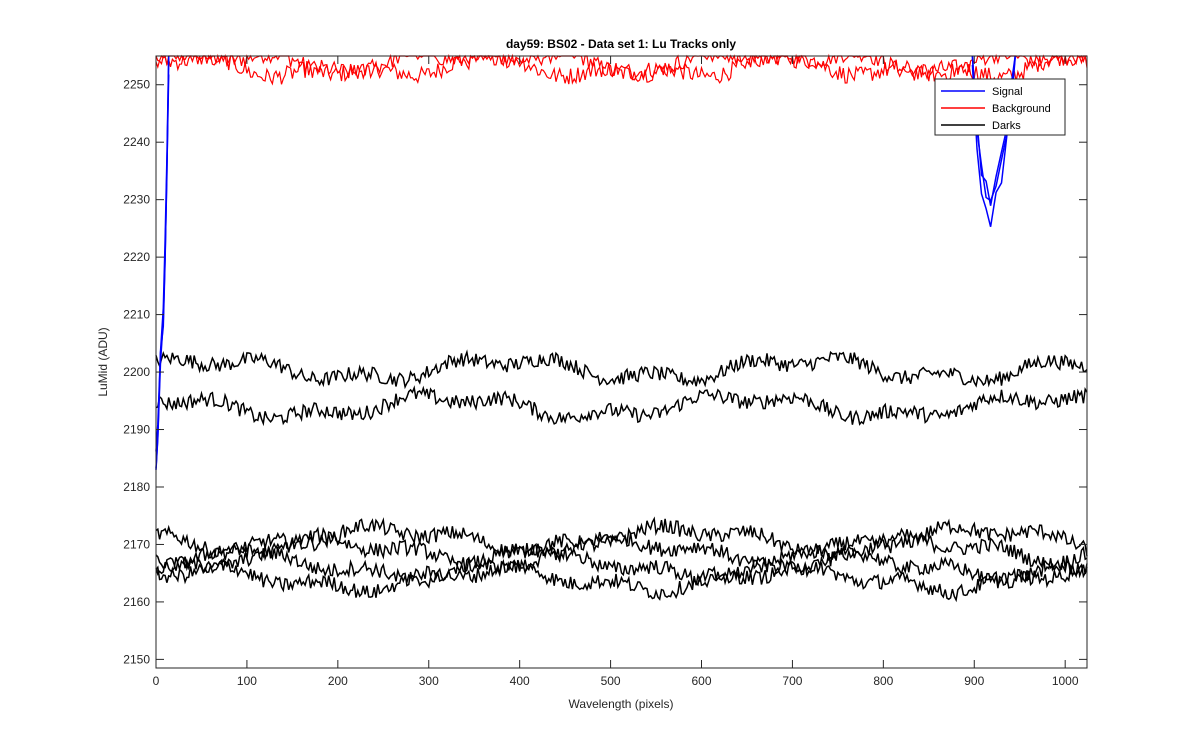 Image resolution: width=1200 pixels, height=750 pixels. What do you see at coordinates (247, 681) in the screenshot?
I see `x-tick-label: 100` at bounding box center [247, 681].